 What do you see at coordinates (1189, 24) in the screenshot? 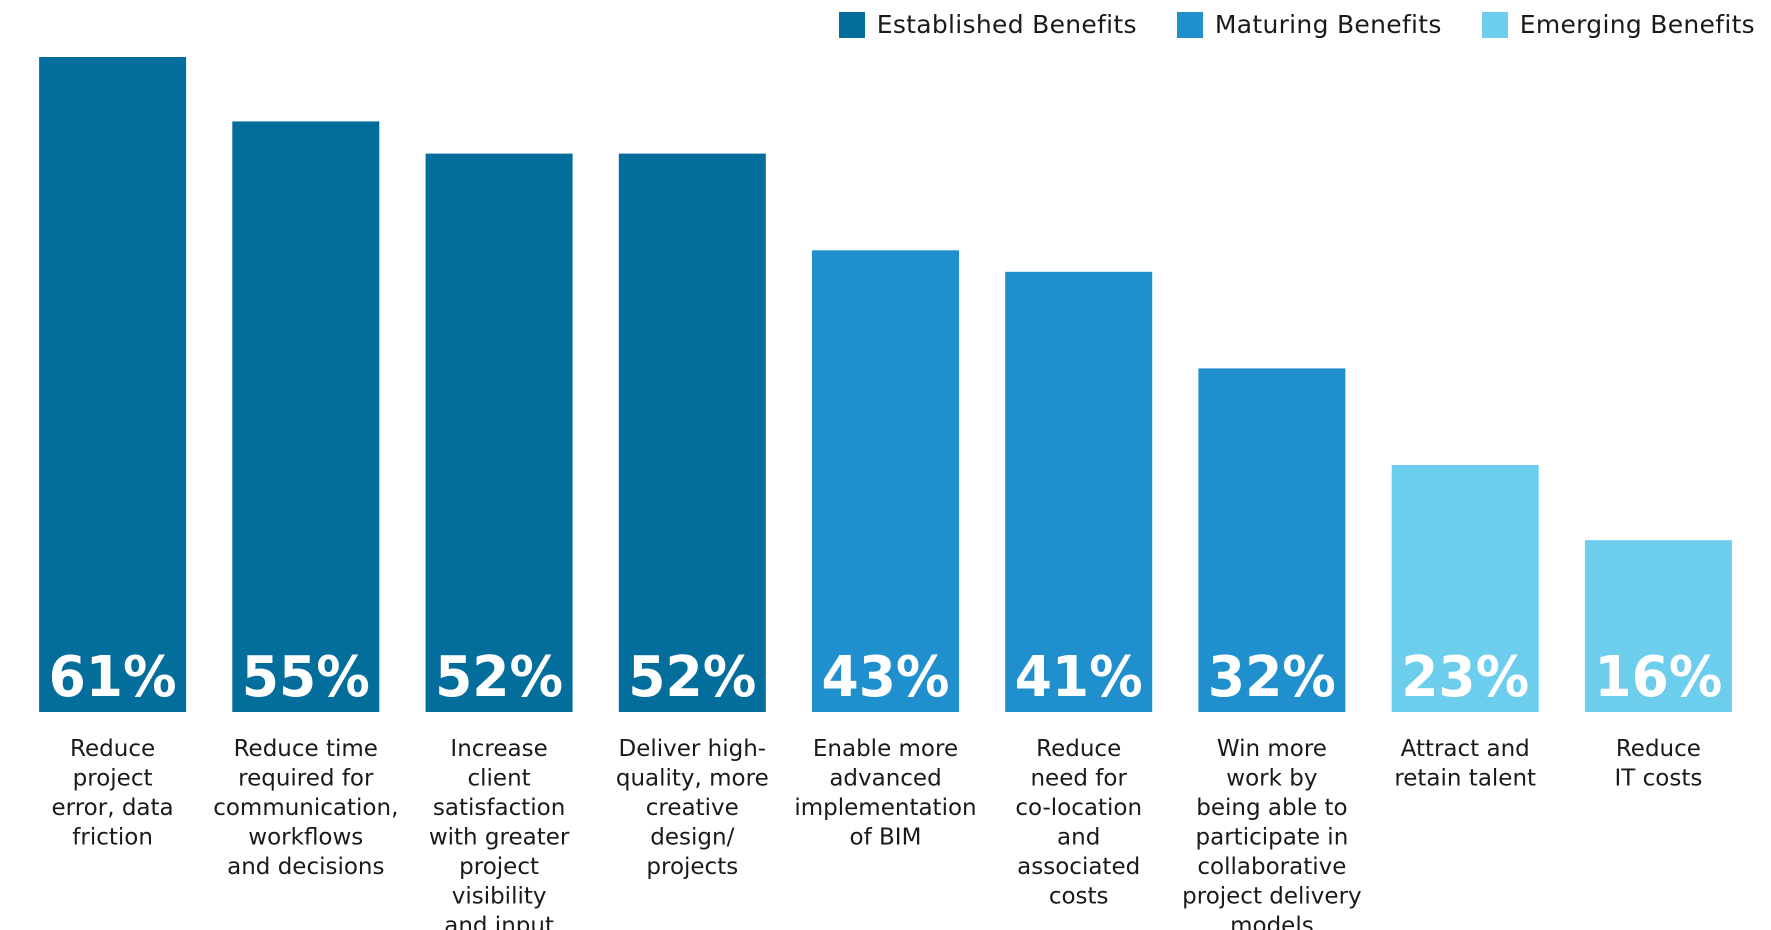
I see `legend-swatch-maturing` at bounding box center [1189, 24].